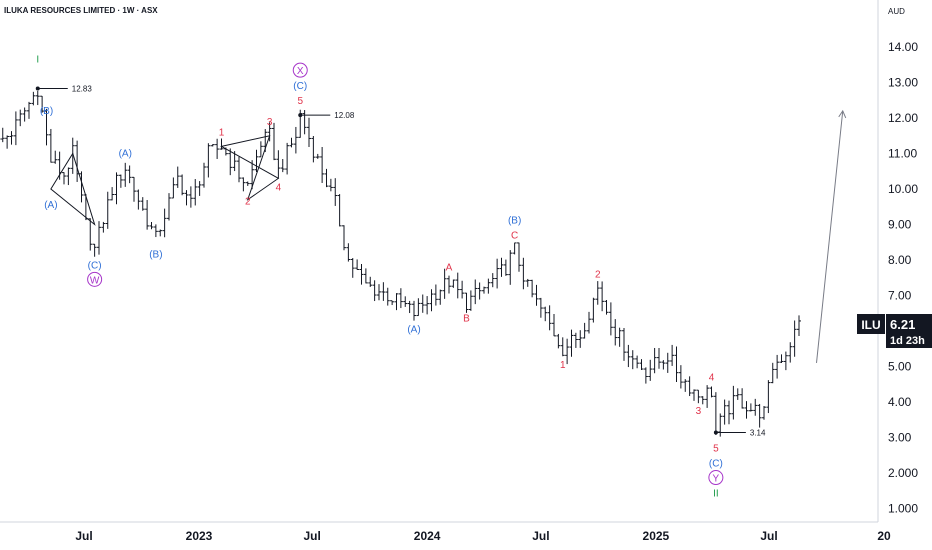  I want to click on currency-label: AUD, so click(896, 11).